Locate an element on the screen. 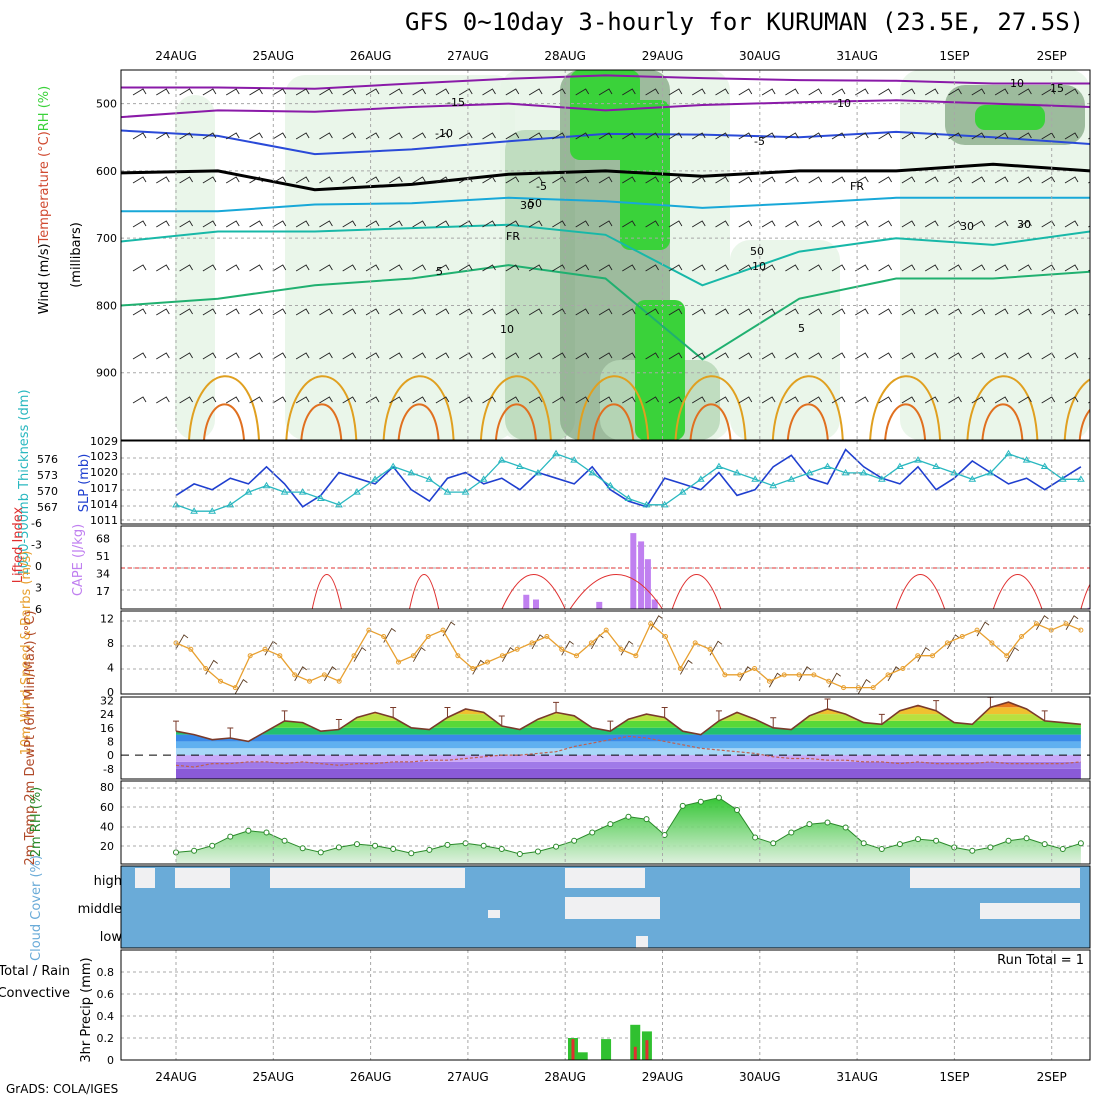 This screenshot has width=1100, height=1100. precip-group is located at coordinates (605, 1015).